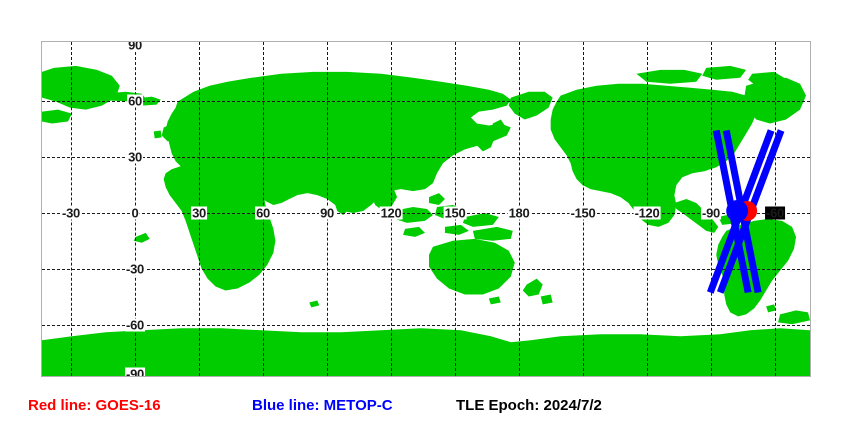 This screenshot has width=850, height=425. I want to click on lon-tick--150: -150, so click(583, 213).